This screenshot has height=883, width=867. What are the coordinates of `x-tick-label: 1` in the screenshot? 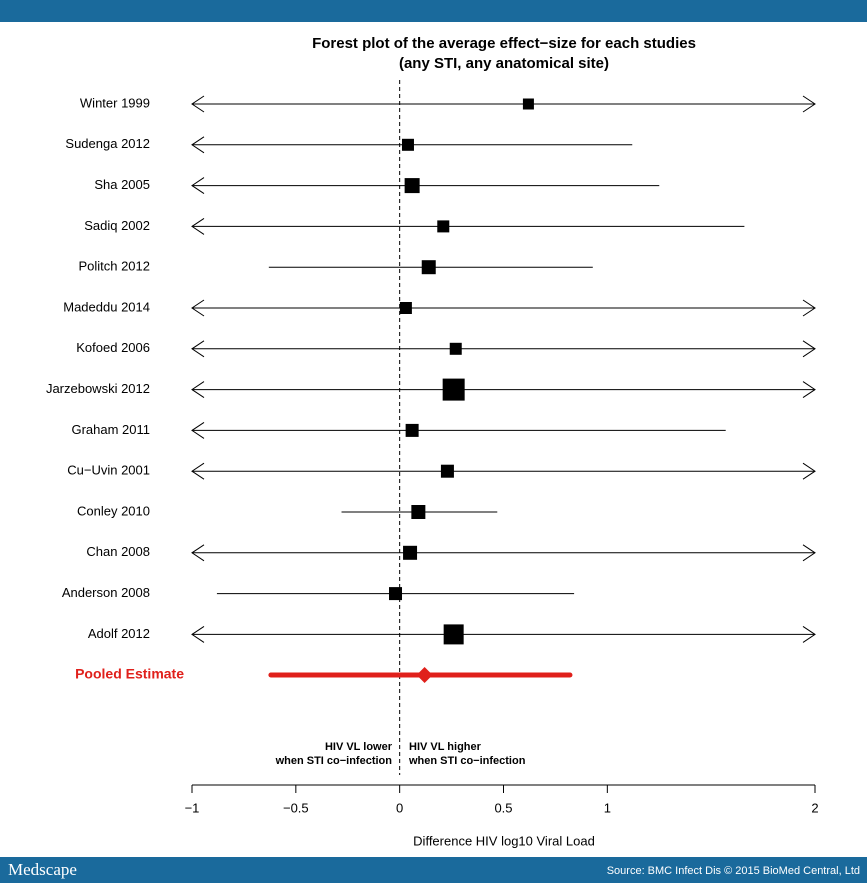 It's located at (607, 807).